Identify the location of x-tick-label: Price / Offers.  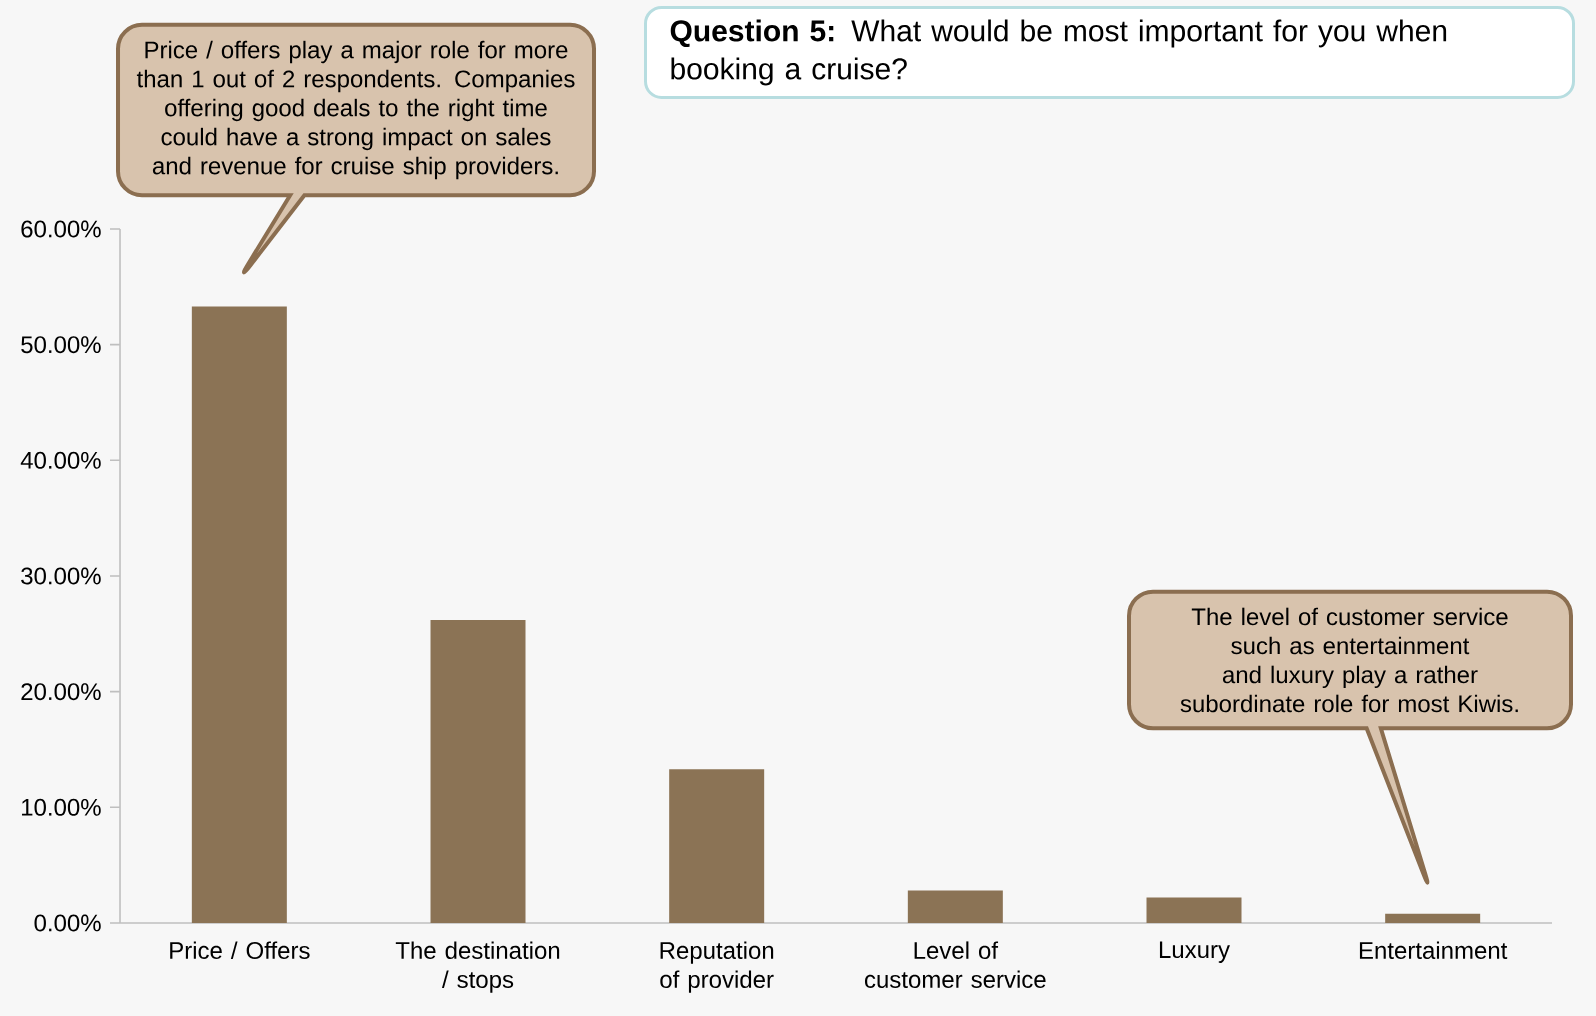
(240, 950).